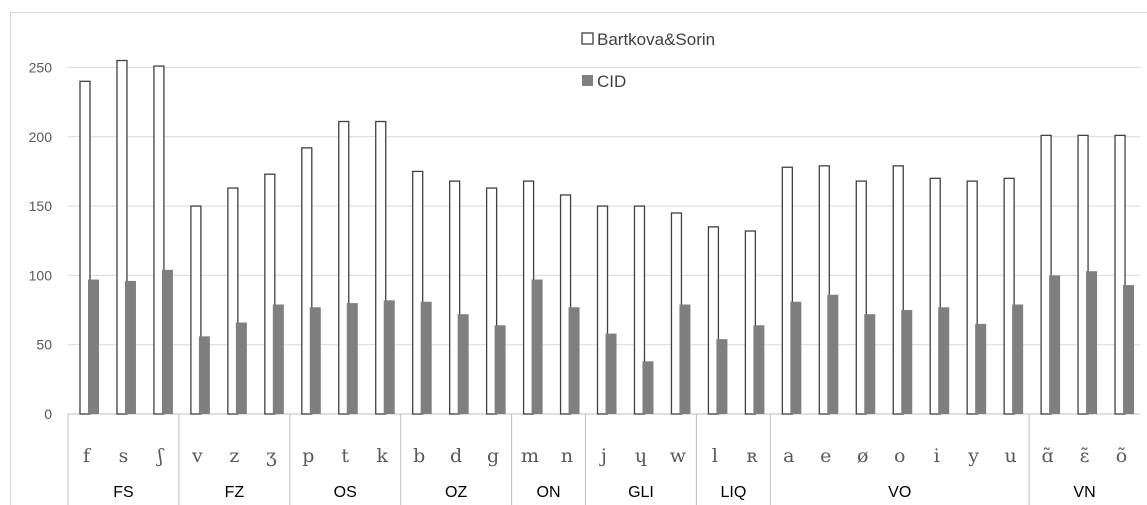 The image size is (1147, 505). Describe the element at coordinates (1048, 456) in the screenshot. I see `x-category-label: ɑ̃` at that location.